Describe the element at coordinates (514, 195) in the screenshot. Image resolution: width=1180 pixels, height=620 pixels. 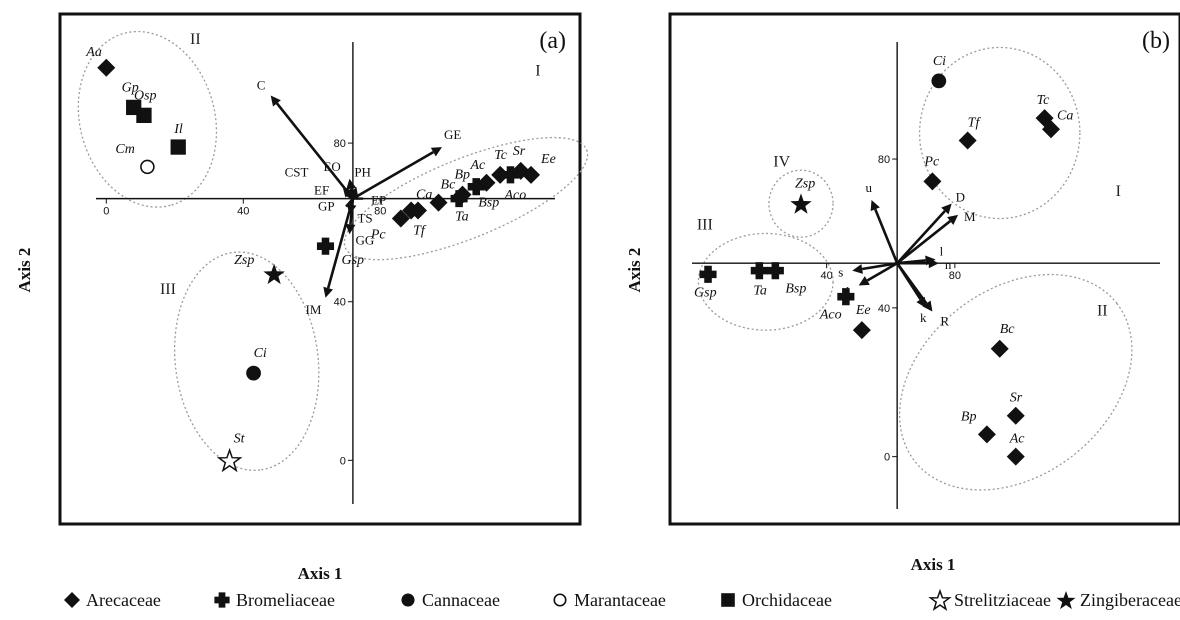
I see `panel-a-point-label-18: Aco` at that location.